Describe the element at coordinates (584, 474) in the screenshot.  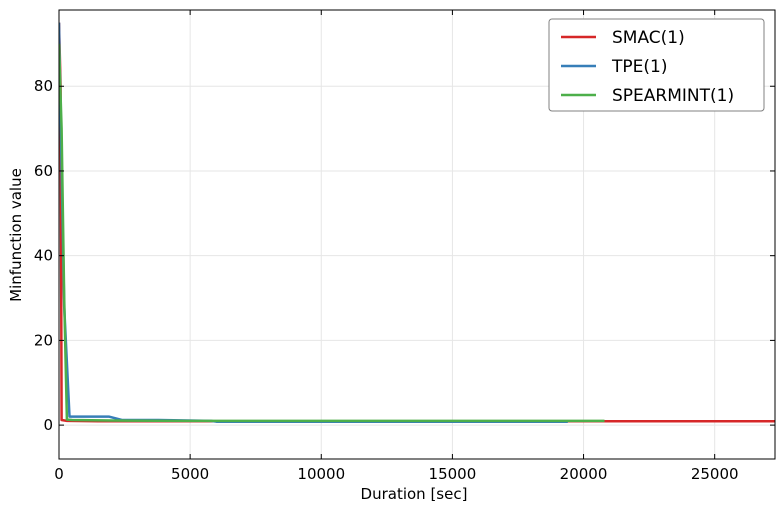
I see `x-tick-label: 20000` at that location.